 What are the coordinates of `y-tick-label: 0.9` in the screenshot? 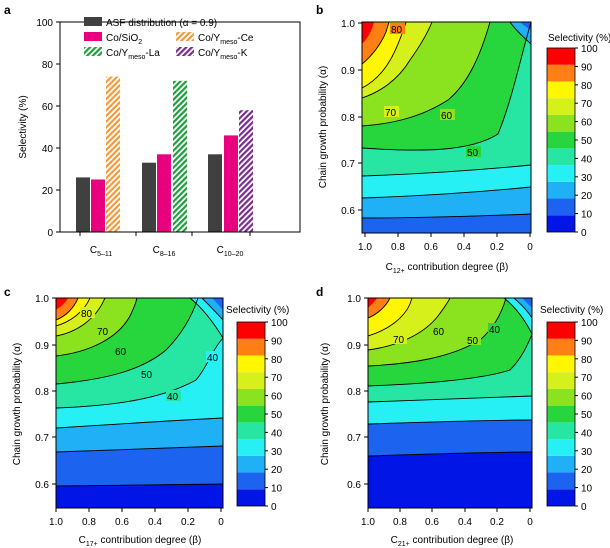 It's located at (42, 346).